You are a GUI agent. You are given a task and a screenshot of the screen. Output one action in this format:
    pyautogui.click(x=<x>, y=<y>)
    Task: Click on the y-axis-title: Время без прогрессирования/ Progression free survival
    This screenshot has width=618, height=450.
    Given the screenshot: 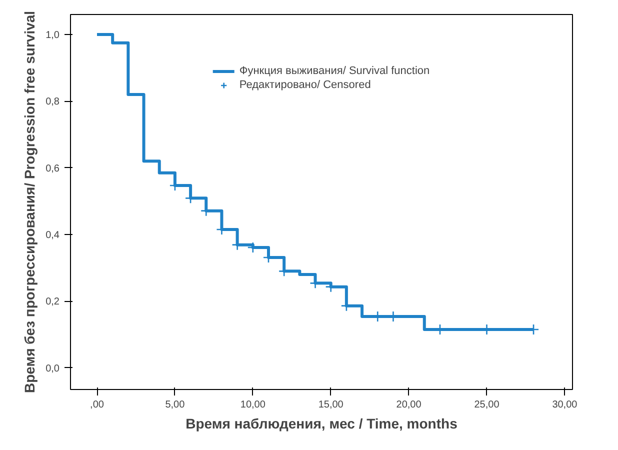 What is the action you would take?
    pyautogui.click(x=30, y=202)
    